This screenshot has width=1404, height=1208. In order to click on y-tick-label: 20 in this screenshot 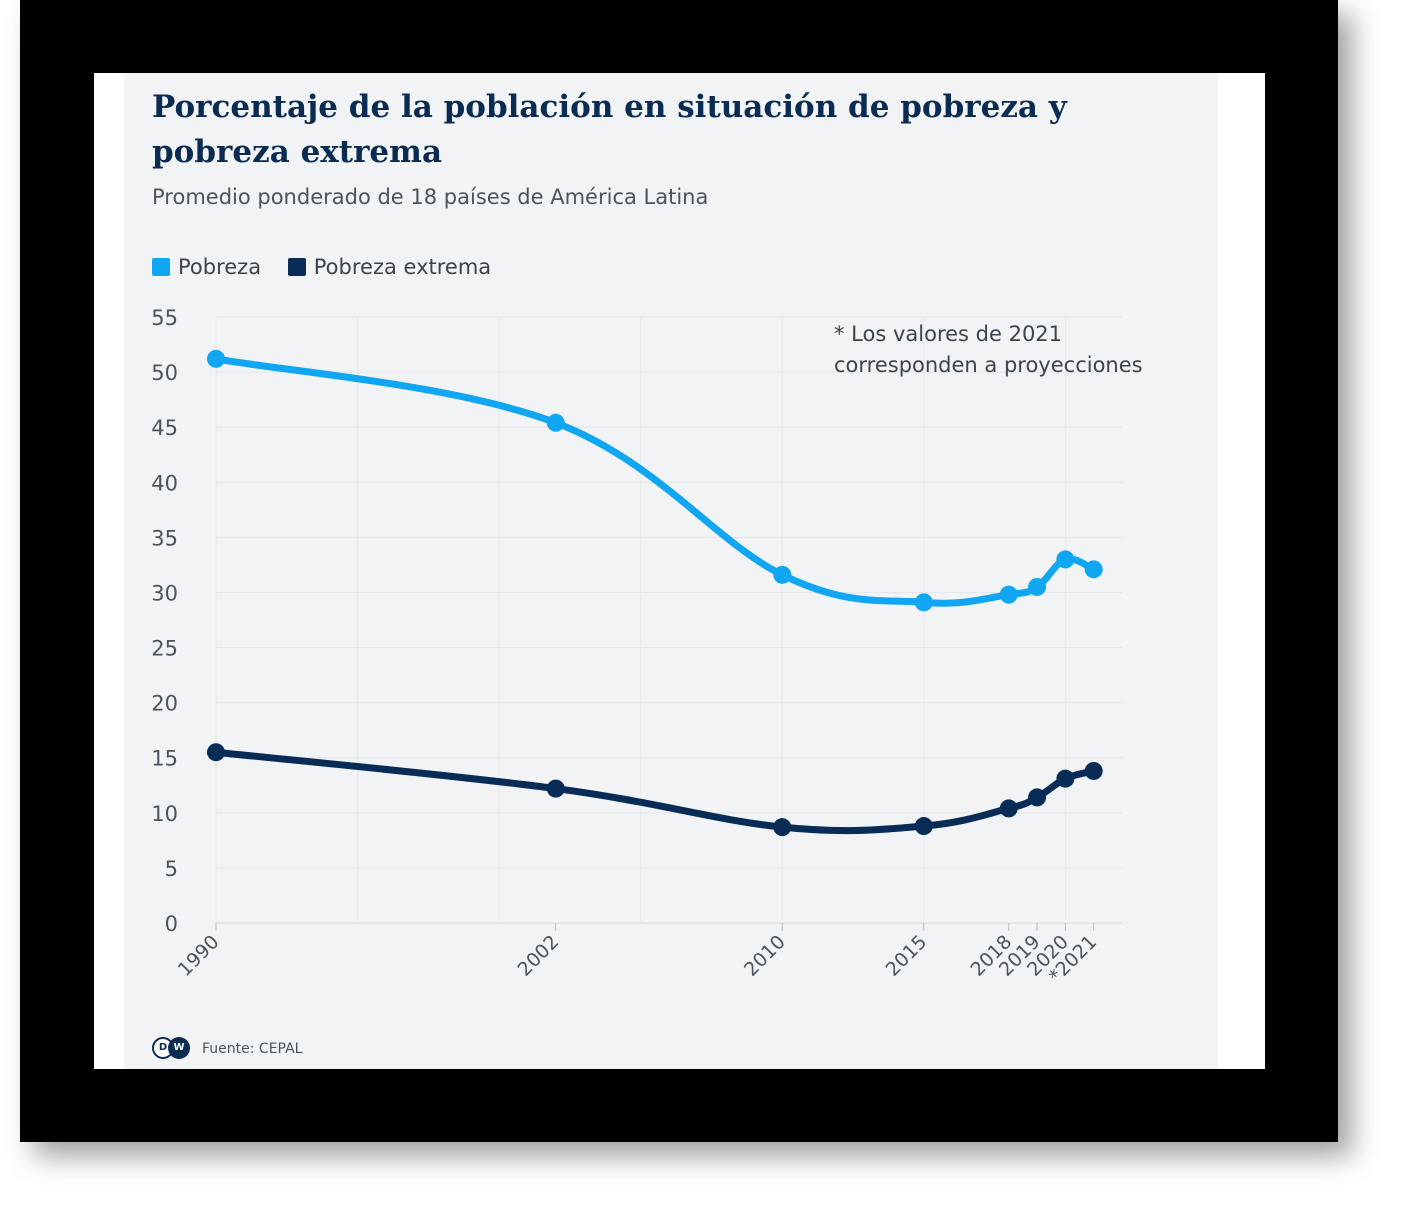, I will do `click(164, 704)`.